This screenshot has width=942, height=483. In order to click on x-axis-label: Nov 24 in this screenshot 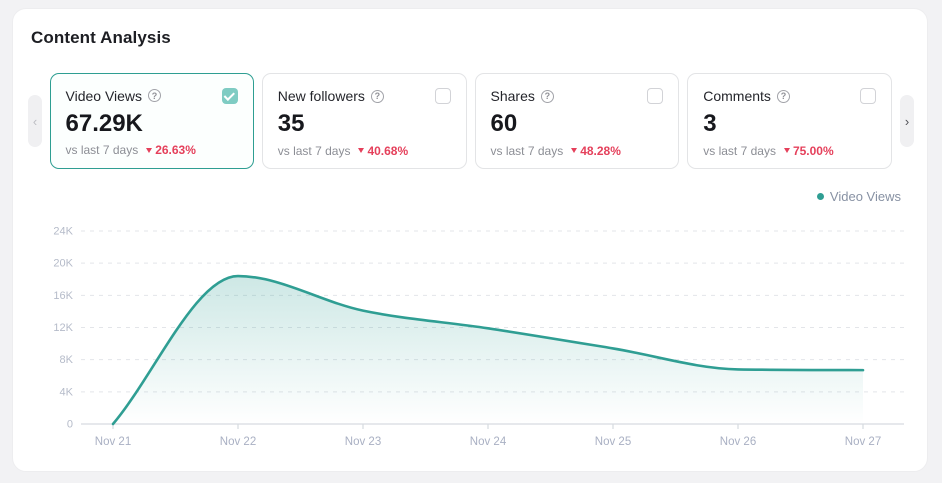, I will do `click(488, 442)`.